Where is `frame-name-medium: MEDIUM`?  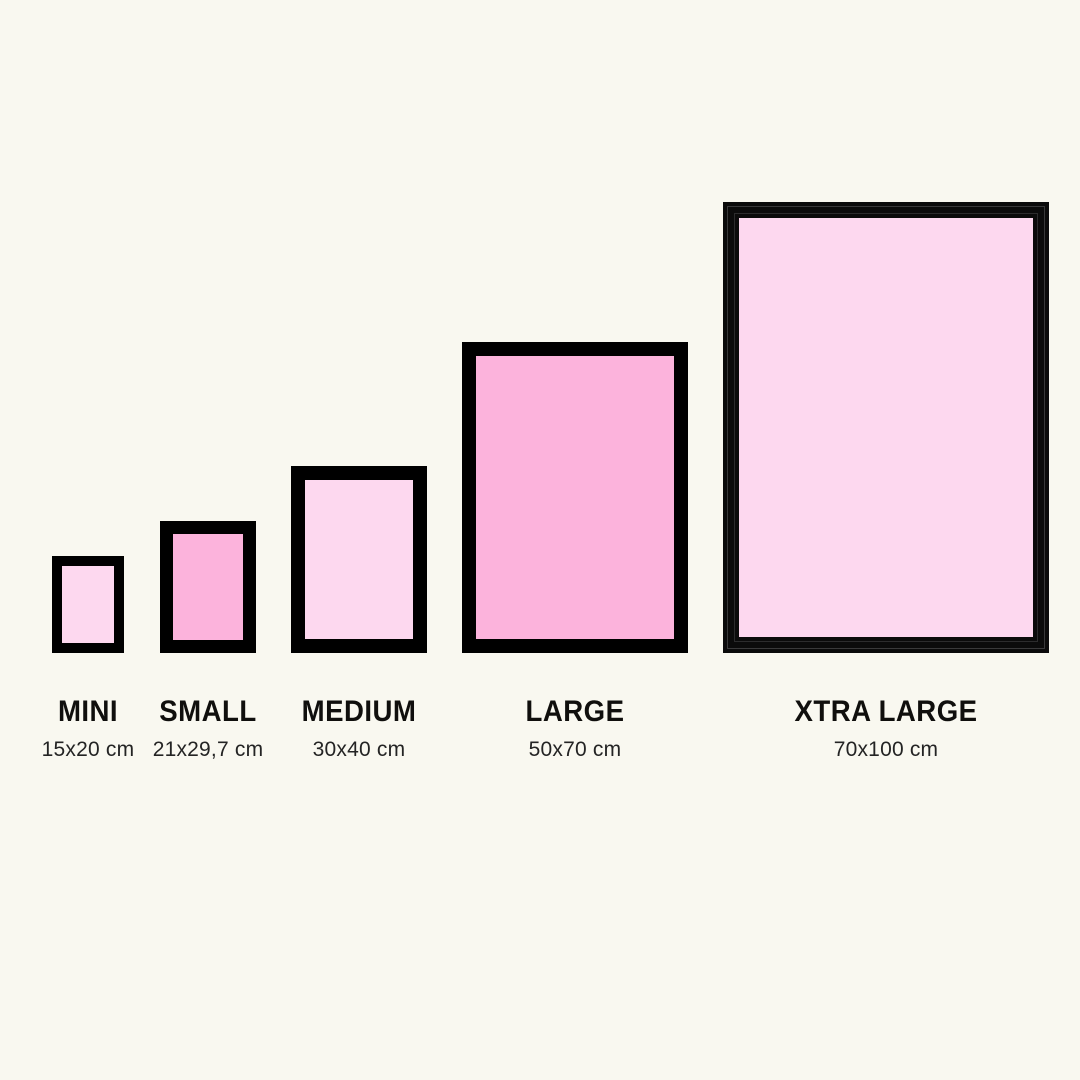
frame-name-medium: MEDIUM is located at coordinates (359, 711).